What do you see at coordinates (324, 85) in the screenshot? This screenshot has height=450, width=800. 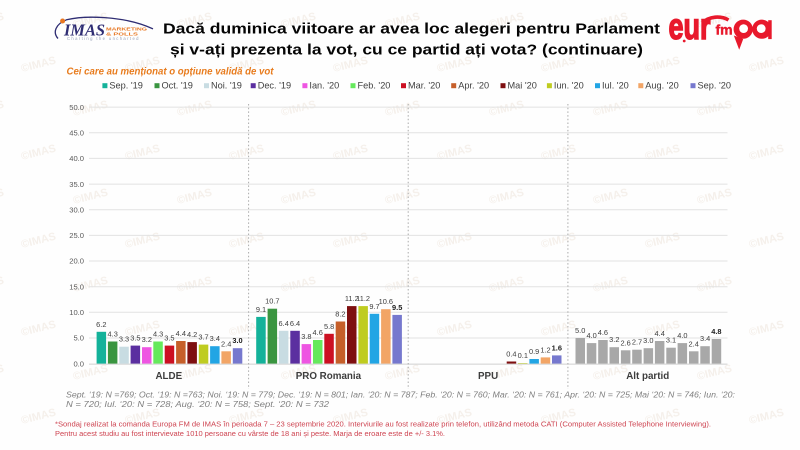 I see `svg-text: Ian. '20` at bounding box center [324, 85].